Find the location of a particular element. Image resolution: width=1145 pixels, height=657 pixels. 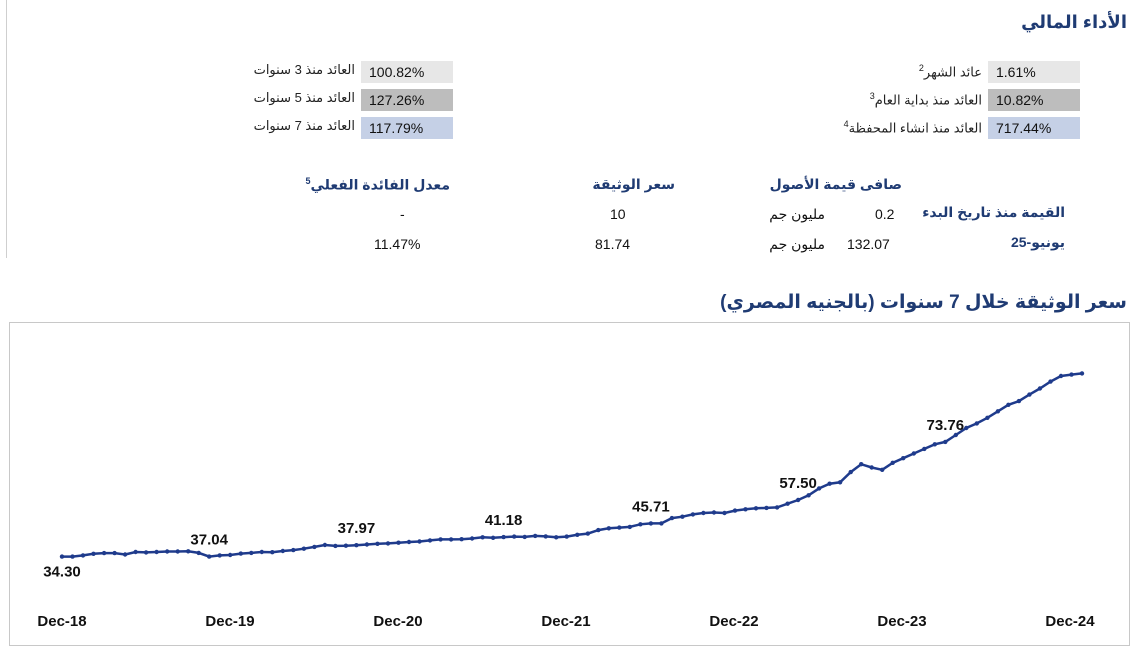

return-row-7y: 117.79% is located at coordinates (407, 128).